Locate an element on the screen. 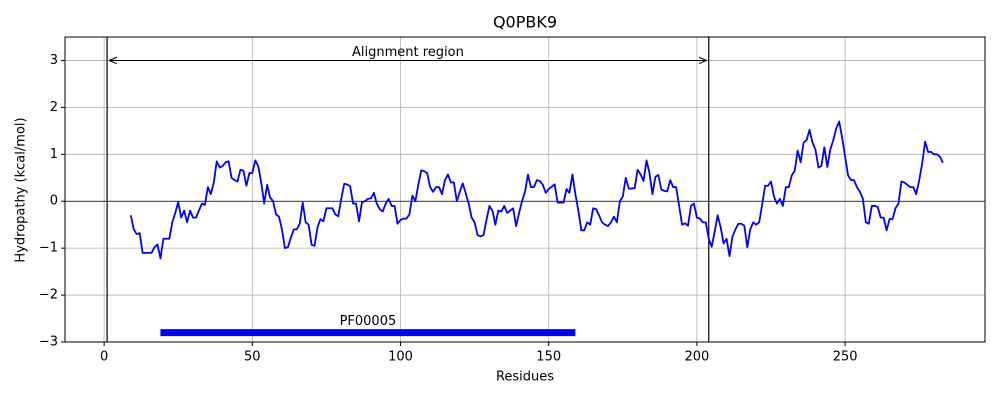 This screenshot has width=1000, height=404. x-tick-label: 200 is located at coordinates (696, 357).